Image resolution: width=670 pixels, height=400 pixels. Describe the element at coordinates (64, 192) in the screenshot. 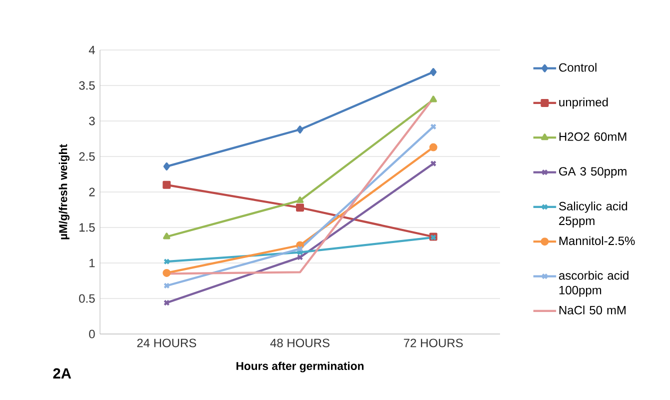

I see `y-axis-title: µM/g/fresh weight` at that location.